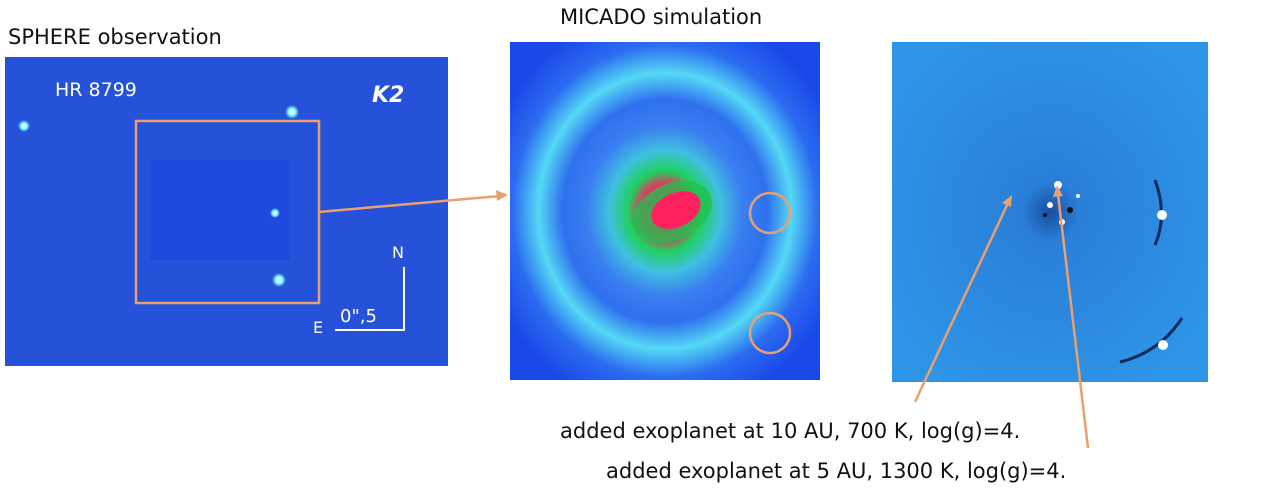 The width and height of the screenshot is (1270, 488). I want to click on north-label: N, so click(398, 252).